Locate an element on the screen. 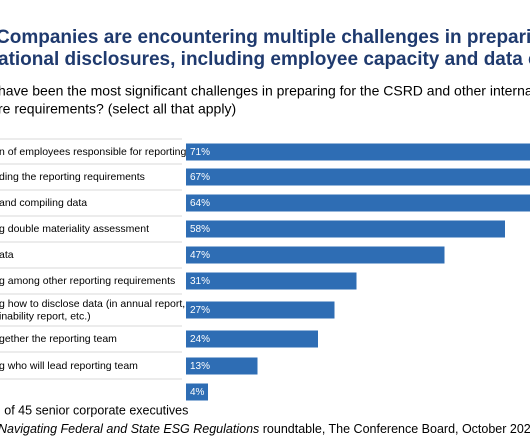 This screenshot has height=442, width=530. category-label: g among other reporting requirements is located at coordinates (87, 281).